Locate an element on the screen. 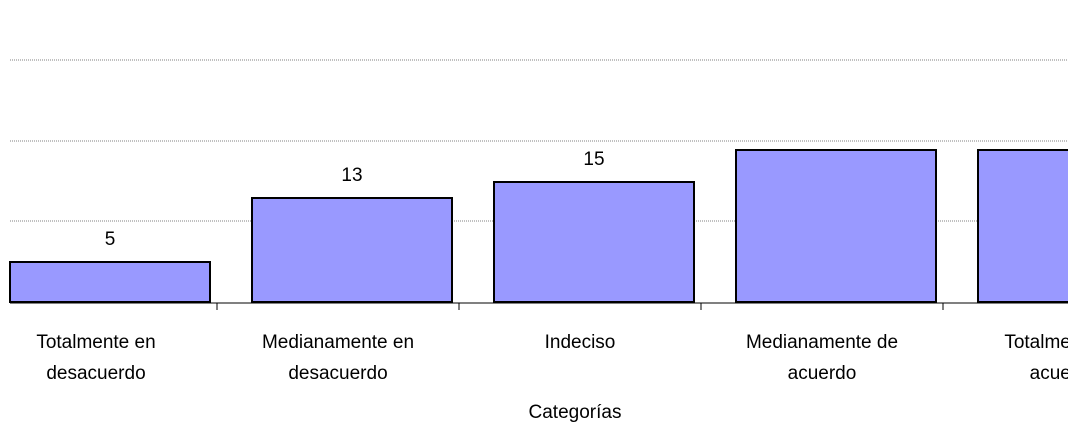 The width and height of the screenshot is (1071, 427). data-label: 13 is located at coordinates (351, 175).